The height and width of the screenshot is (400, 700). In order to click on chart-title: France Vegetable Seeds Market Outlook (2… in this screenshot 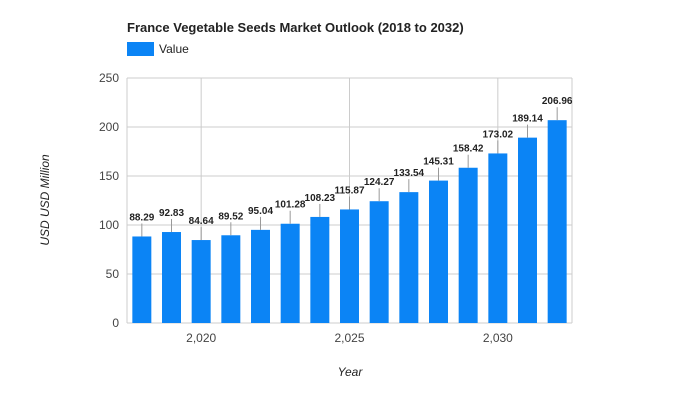, I will do `click(295, 27)`.